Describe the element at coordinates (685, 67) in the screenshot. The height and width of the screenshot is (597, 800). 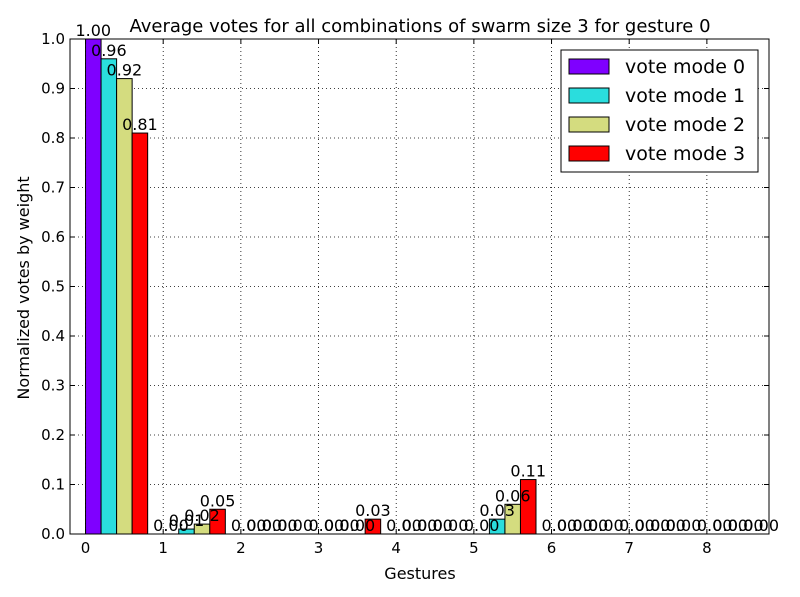
I see `legend-label: vote mode 0` at that location.